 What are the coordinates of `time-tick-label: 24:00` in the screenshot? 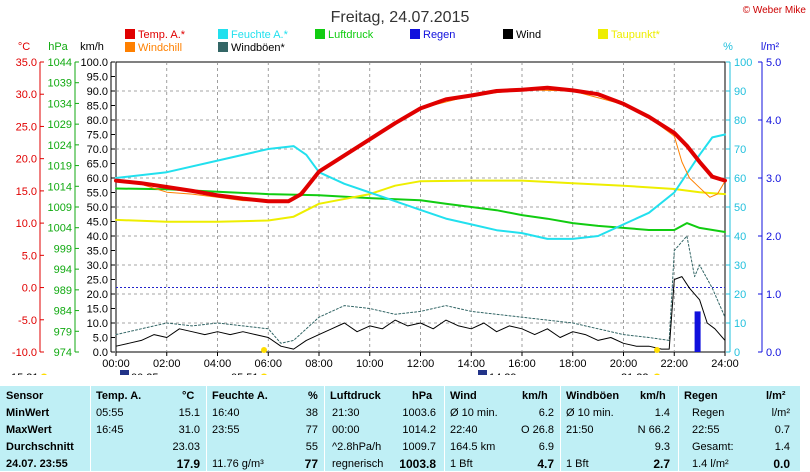 It's located at (725, 364).